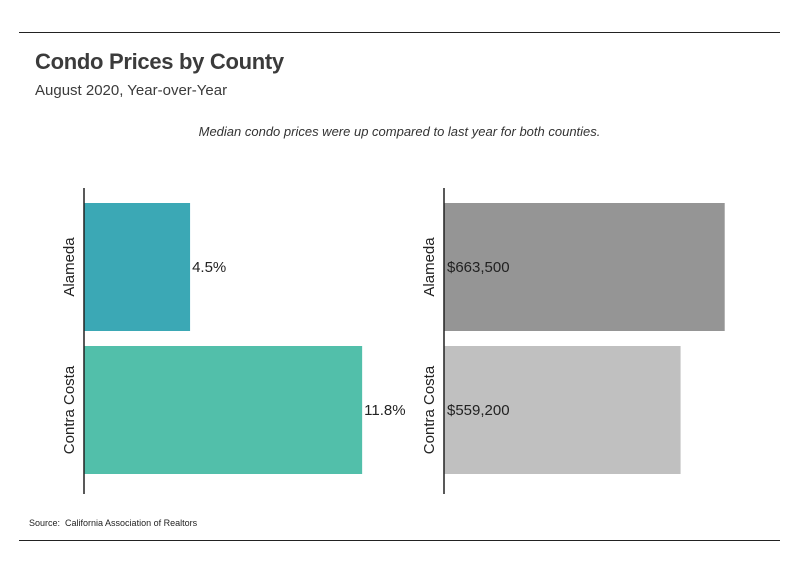  What do you see at coordinates (384, 410) in the screenshot?
I see `value-label-contra-costa: 11.8%` at bounding box center [384, 410].